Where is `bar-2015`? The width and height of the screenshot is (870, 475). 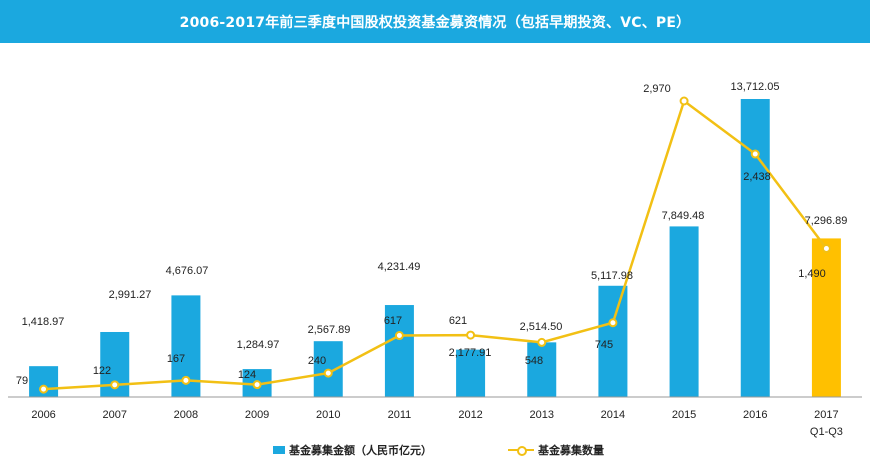 bar-2015 is located at coordinates (684, 311).